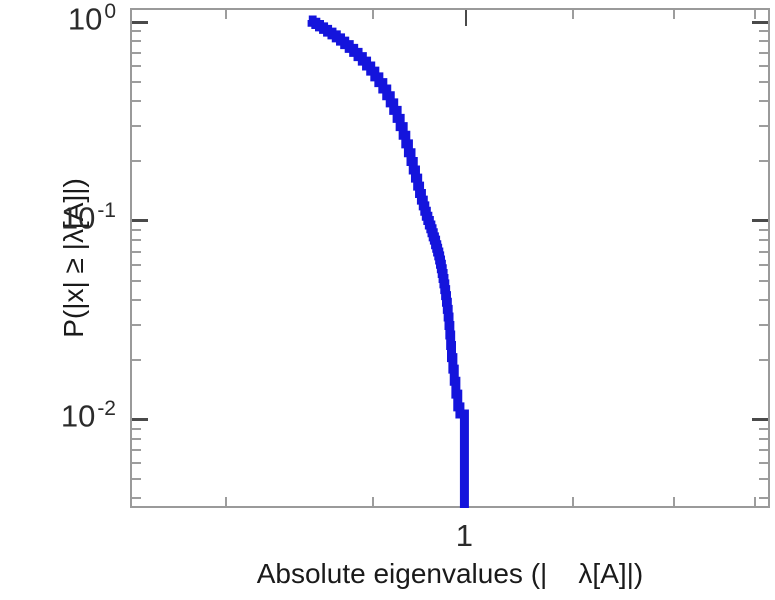 This screenshot has width=775, height=600. Describe the element at coordinates (450, 573) in the screenshot. I see `x-axis-title: Absolute eigenvalues (| λ[A]|)` at that location.